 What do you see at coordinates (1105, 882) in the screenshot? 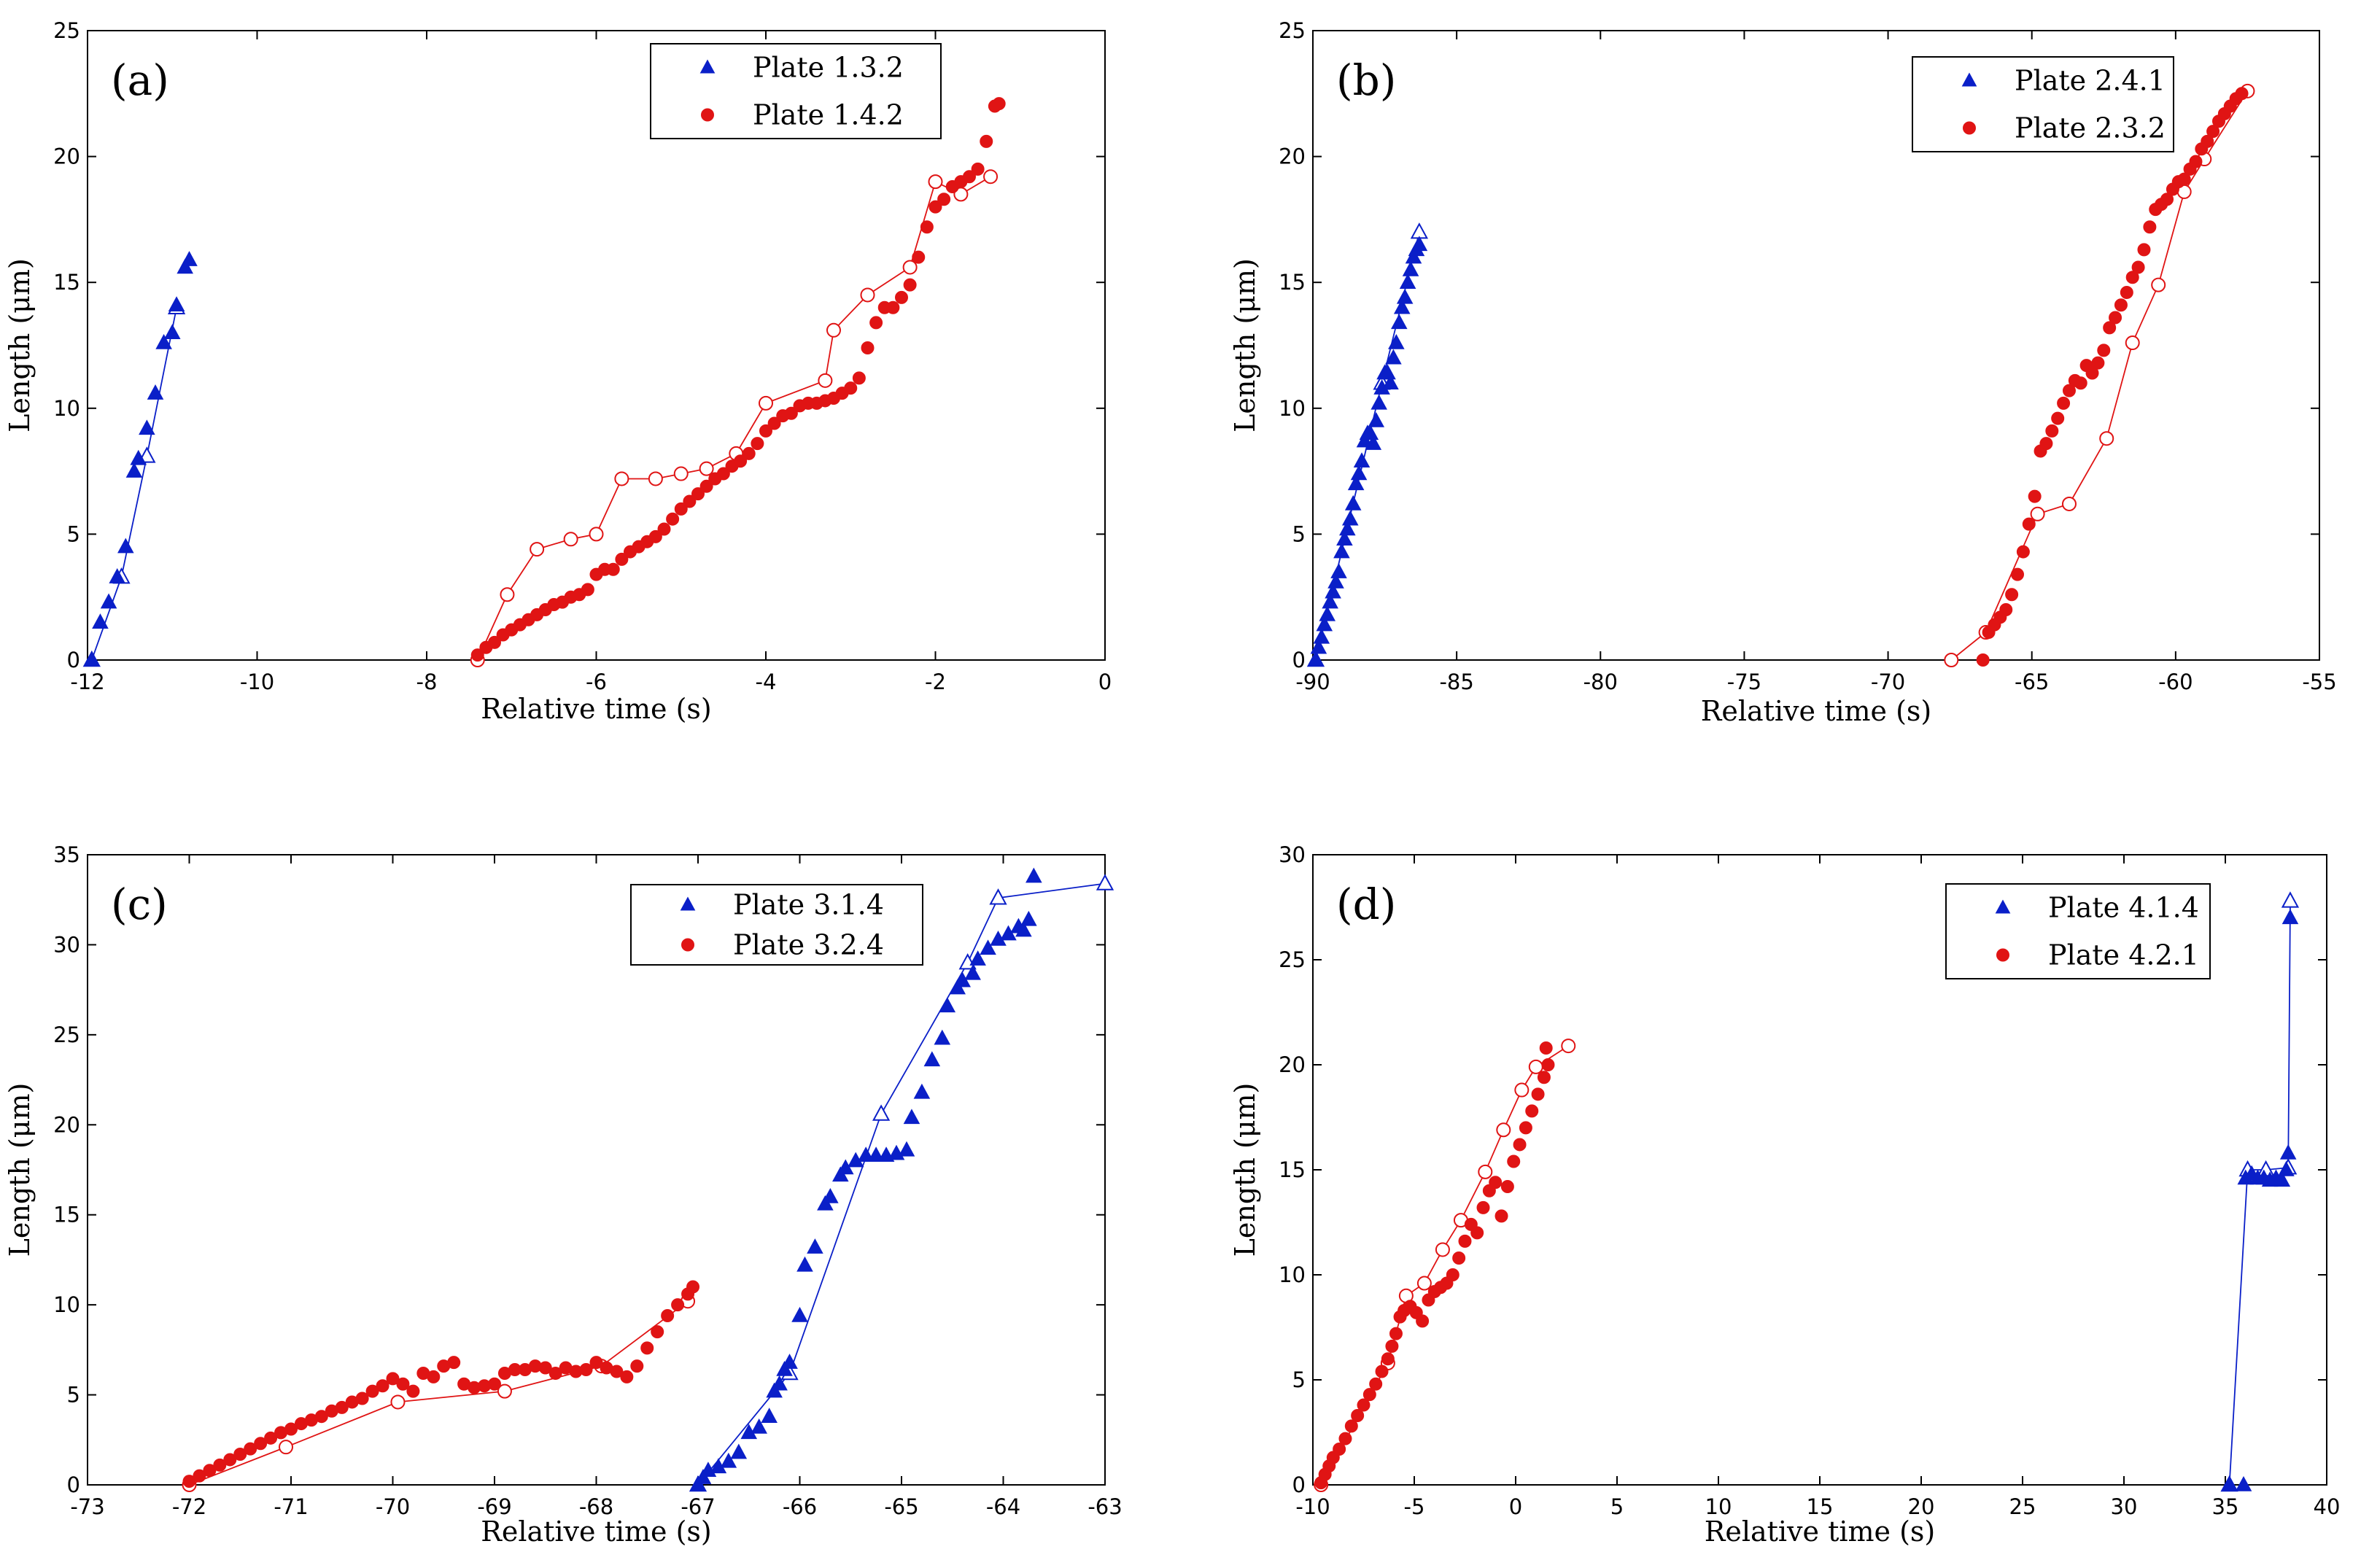
I see `hollow-triangle-point` at bounding box center [1105, 882].